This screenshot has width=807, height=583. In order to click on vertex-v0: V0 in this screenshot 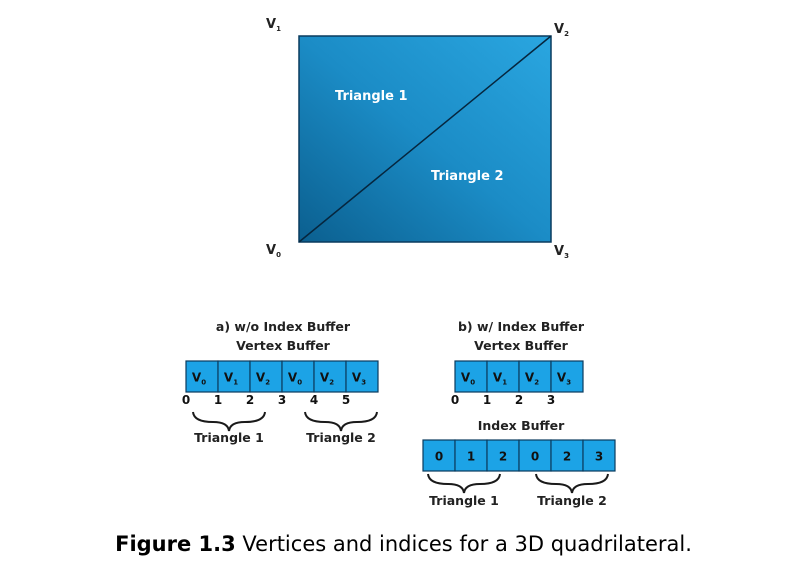, I will do `click(273, 251)`.